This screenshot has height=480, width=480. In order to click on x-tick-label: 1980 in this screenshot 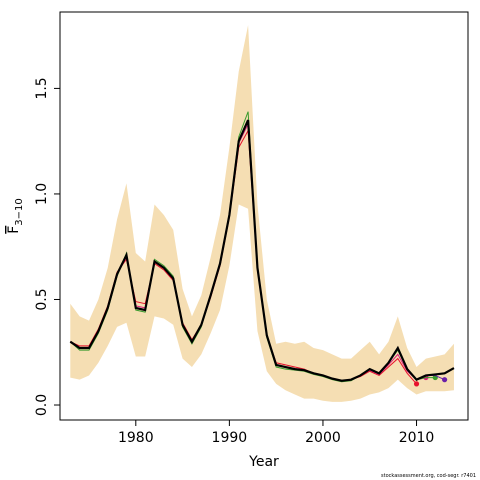, I will do `click(136, 438)`.